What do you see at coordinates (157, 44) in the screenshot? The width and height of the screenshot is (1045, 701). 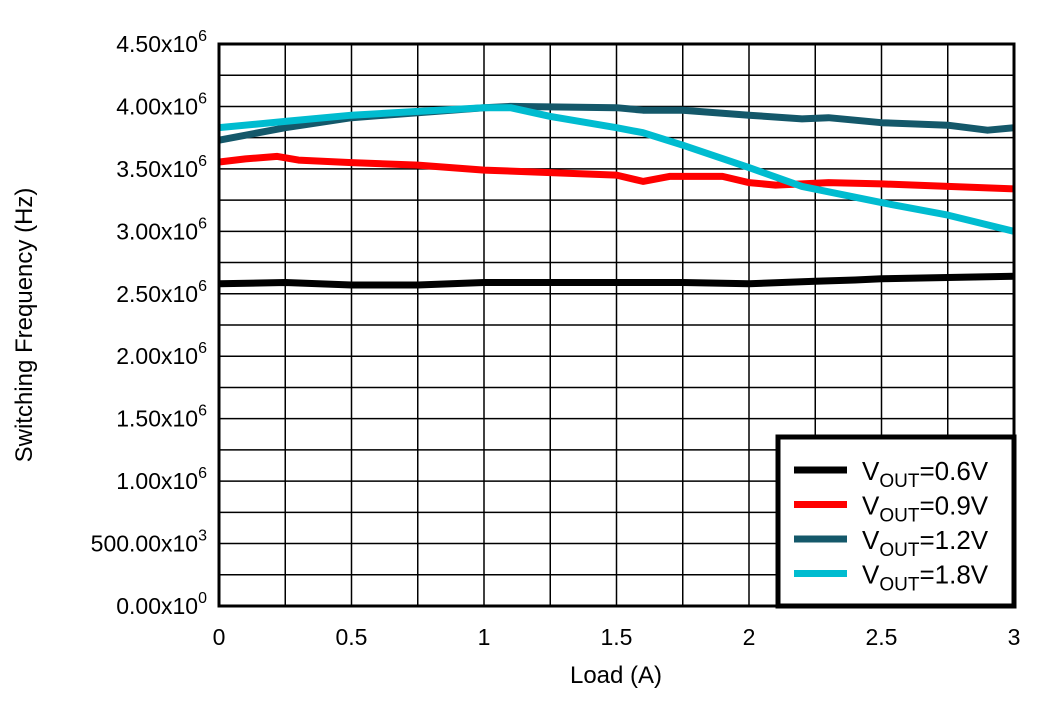 I see `y-tick-mantissa: 4.50x10` at bounding box center [157, 44].